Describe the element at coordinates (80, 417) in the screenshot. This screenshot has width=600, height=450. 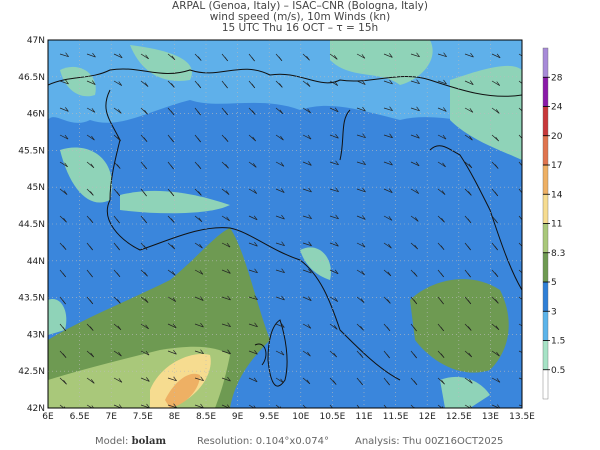
I see `lon-label: 6.5E` at that location.